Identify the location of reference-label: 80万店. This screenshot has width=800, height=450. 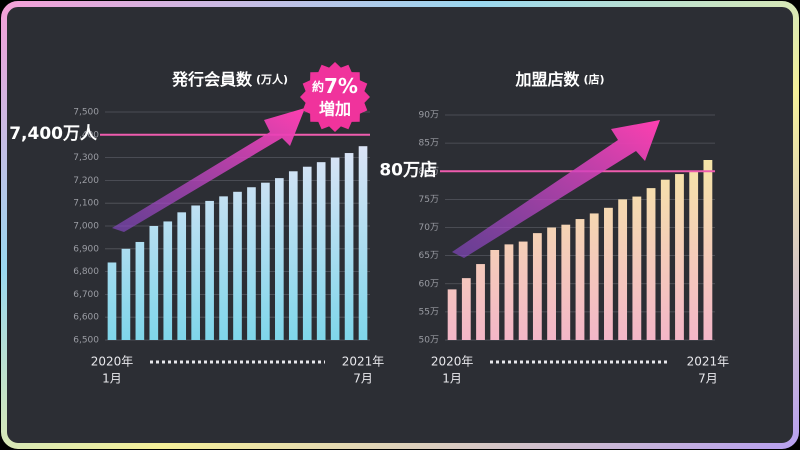
(408, 169).